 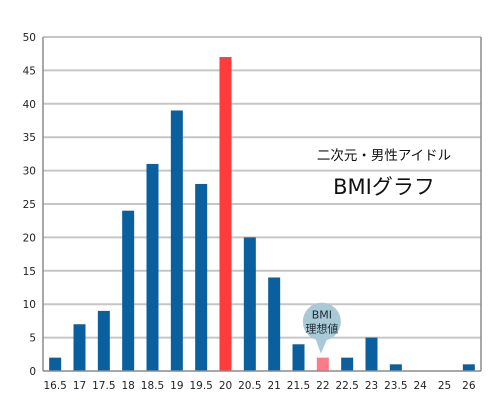 What do you see at coordinates (29, 205) in the screenshot?
I see `y-tick-label: 25` at bounding box center [29, 205].